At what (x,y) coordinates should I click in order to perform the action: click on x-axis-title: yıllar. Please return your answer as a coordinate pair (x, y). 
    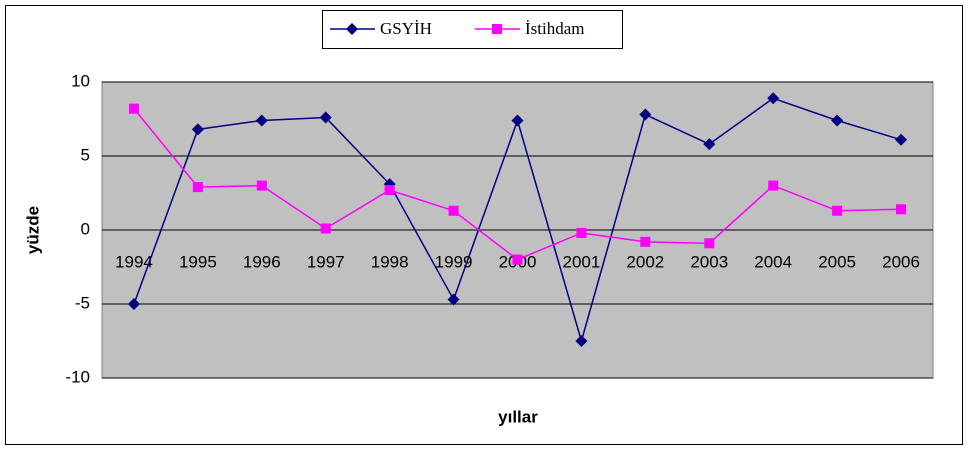
    Looking at the image, I should click on (518, 416).